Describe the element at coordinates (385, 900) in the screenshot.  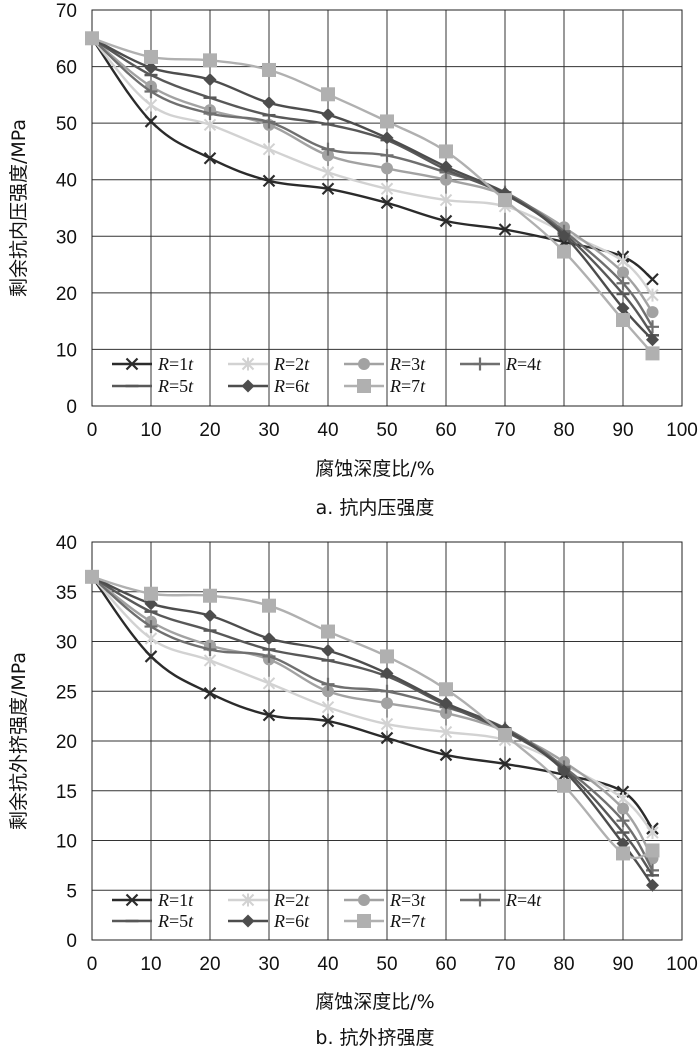
I see `legend-entry-r3t: R=3t` at that location.